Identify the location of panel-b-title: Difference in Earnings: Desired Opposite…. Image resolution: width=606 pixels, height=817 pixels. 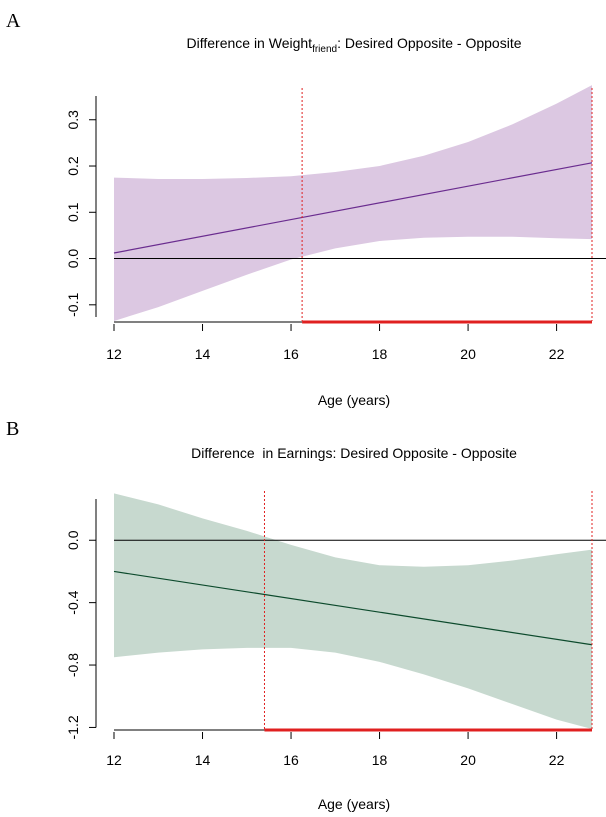
(354, 453).